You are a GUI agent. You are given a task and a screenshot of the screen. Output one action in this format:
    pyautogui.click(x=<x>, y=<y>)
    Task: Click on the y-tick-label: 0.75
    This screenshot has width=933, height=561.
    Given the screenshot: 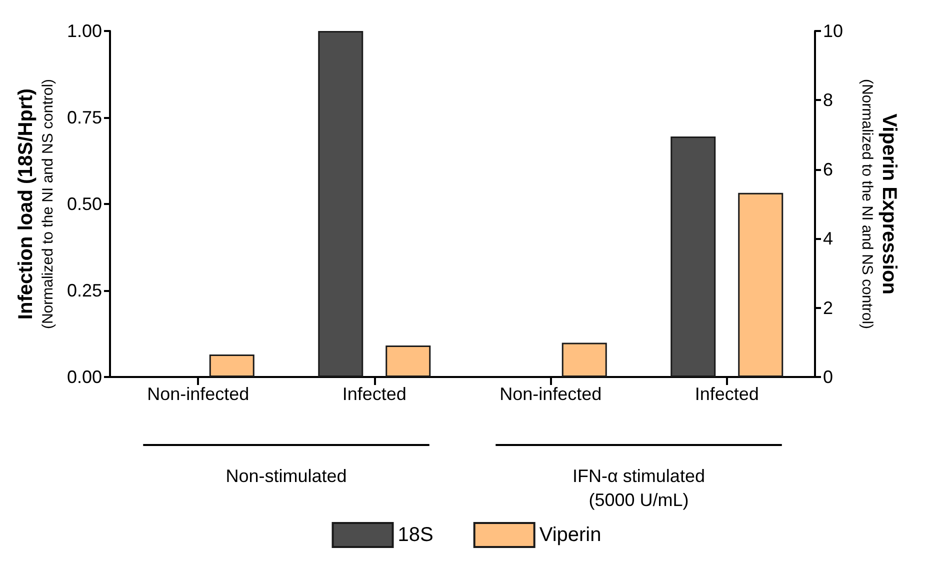 What is the action you would take?
    pyautogui.click(x=84, y=118)
    